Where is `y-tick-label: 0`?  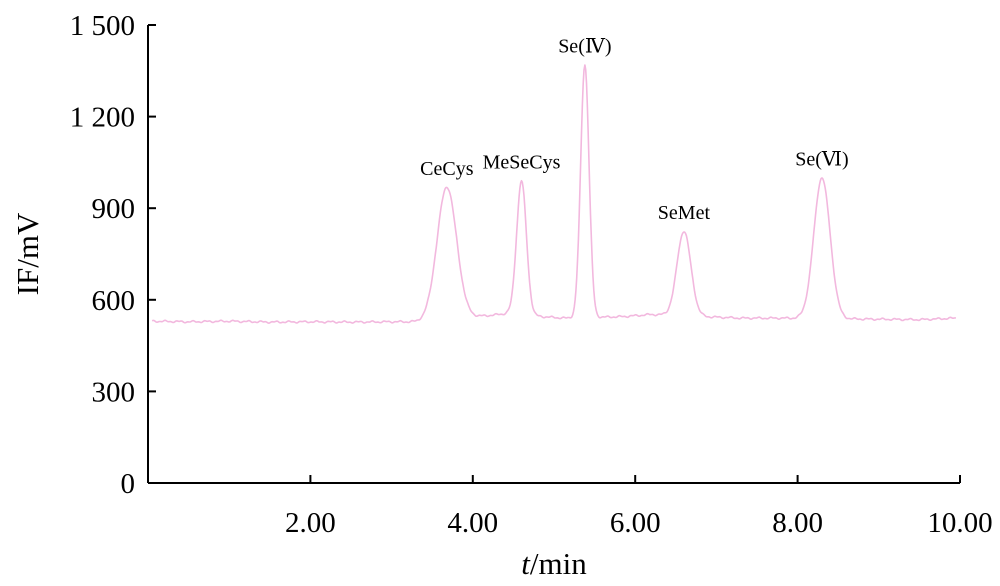 y-tick-label: 0 is located at coordinates (128, 484).